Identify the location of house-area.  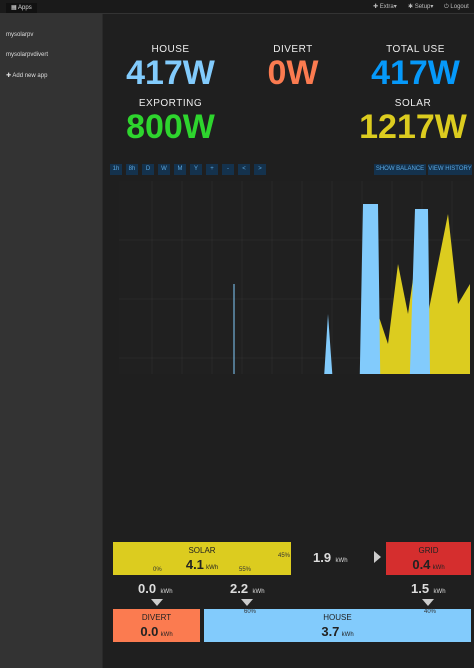
(374, 289).